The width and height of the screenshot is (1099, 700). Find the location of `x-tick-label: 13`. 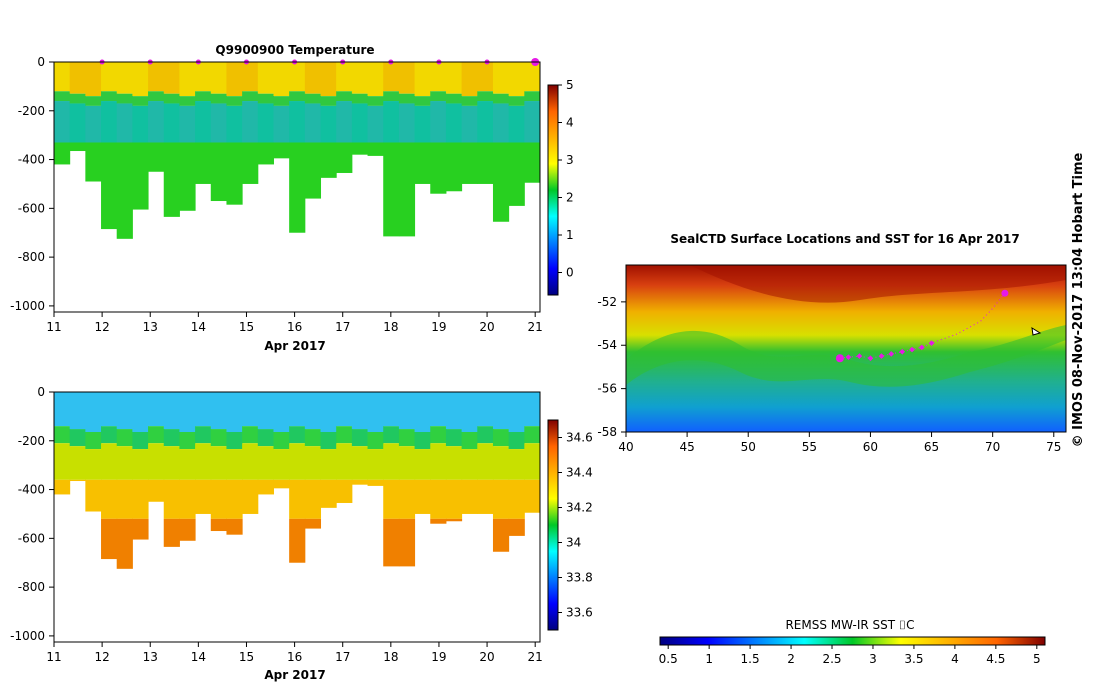

x-tick-label: 13 is located at coordinates (150, 657).